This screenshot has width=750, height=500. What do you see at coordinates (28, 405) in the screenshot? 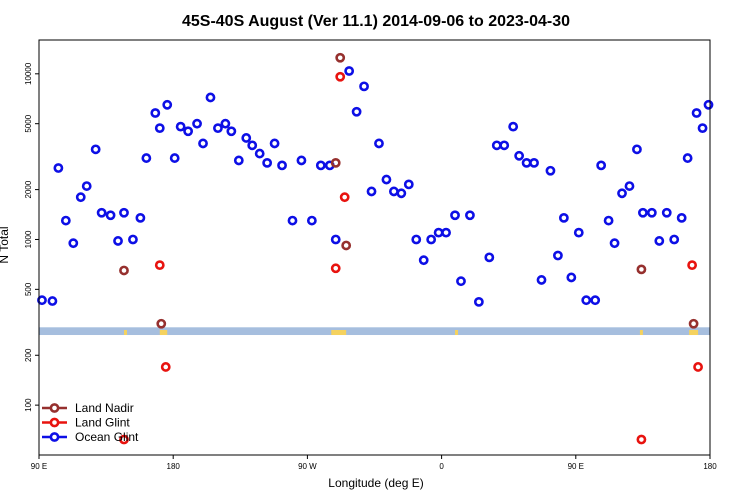
I see `y-tick-label: 100` at bounding box center [28, 405].